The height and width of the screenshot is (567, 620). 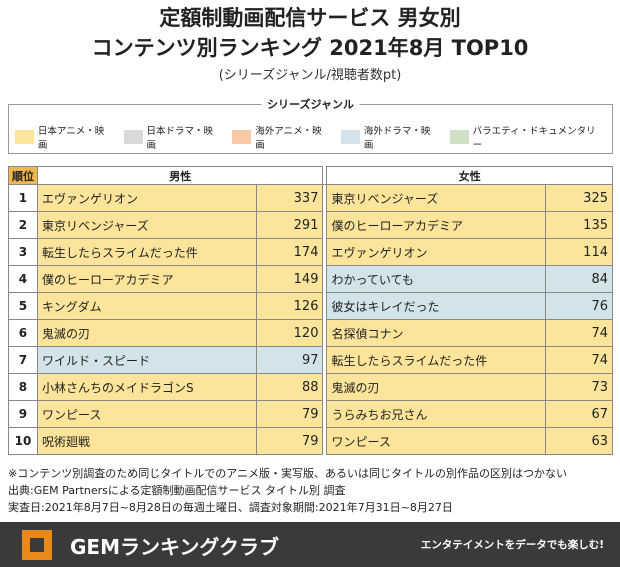 I want to click on female-title-cell: わかっていても, so click(x=436, y=279).